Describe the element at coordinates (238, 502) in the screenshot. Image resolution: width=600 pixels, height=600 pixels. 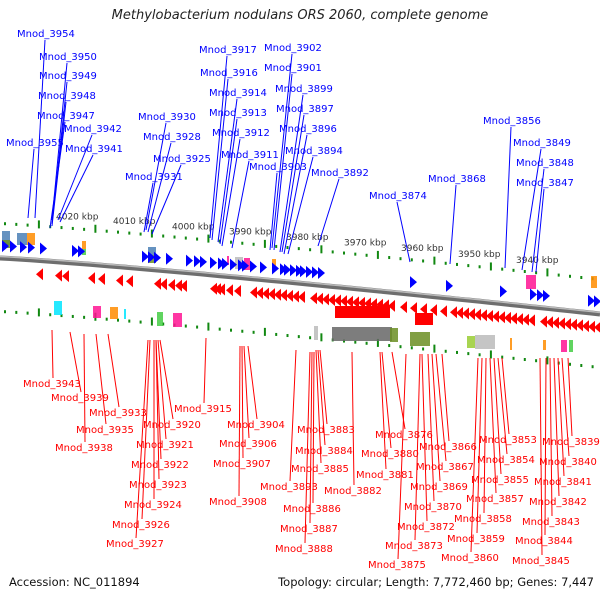
I see `reverse-gene-label: Mnod_3908` at that location.